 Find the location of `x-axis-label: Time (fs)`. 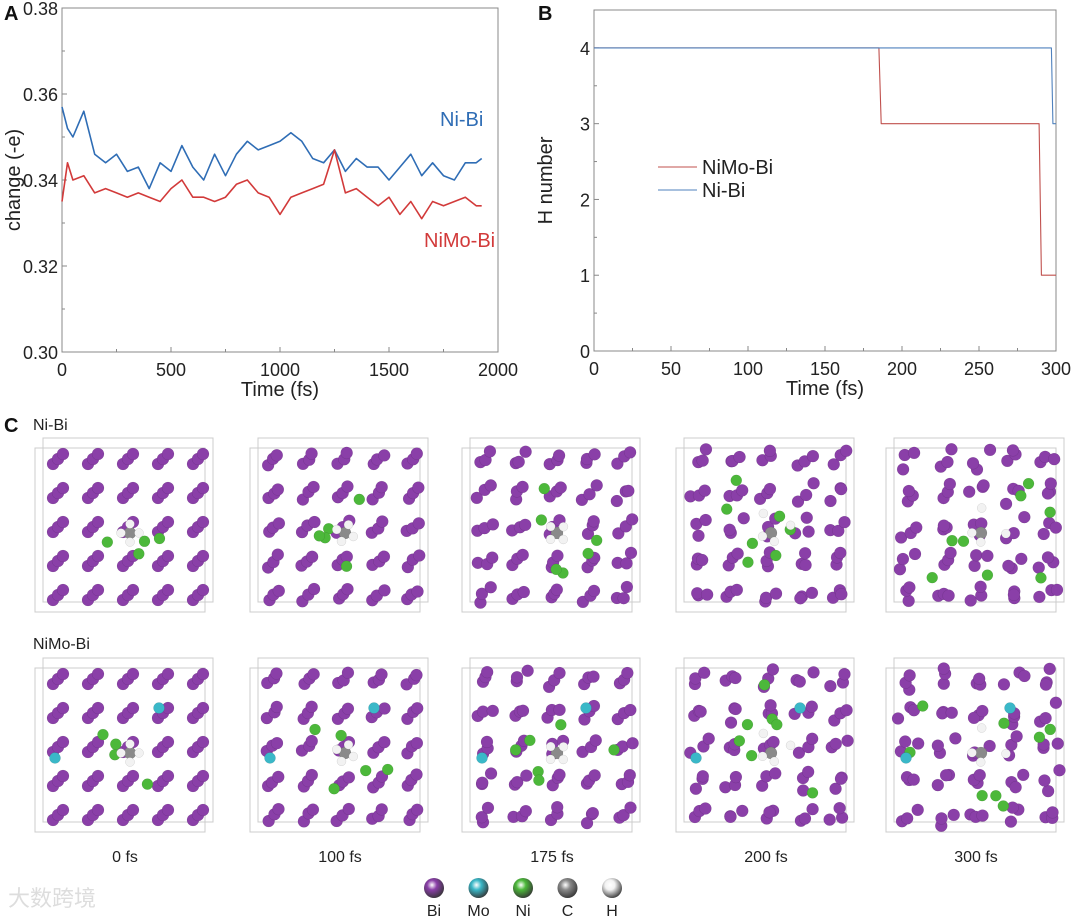

x-axis-label: Time (fs) is located at coordinates (280, 390).